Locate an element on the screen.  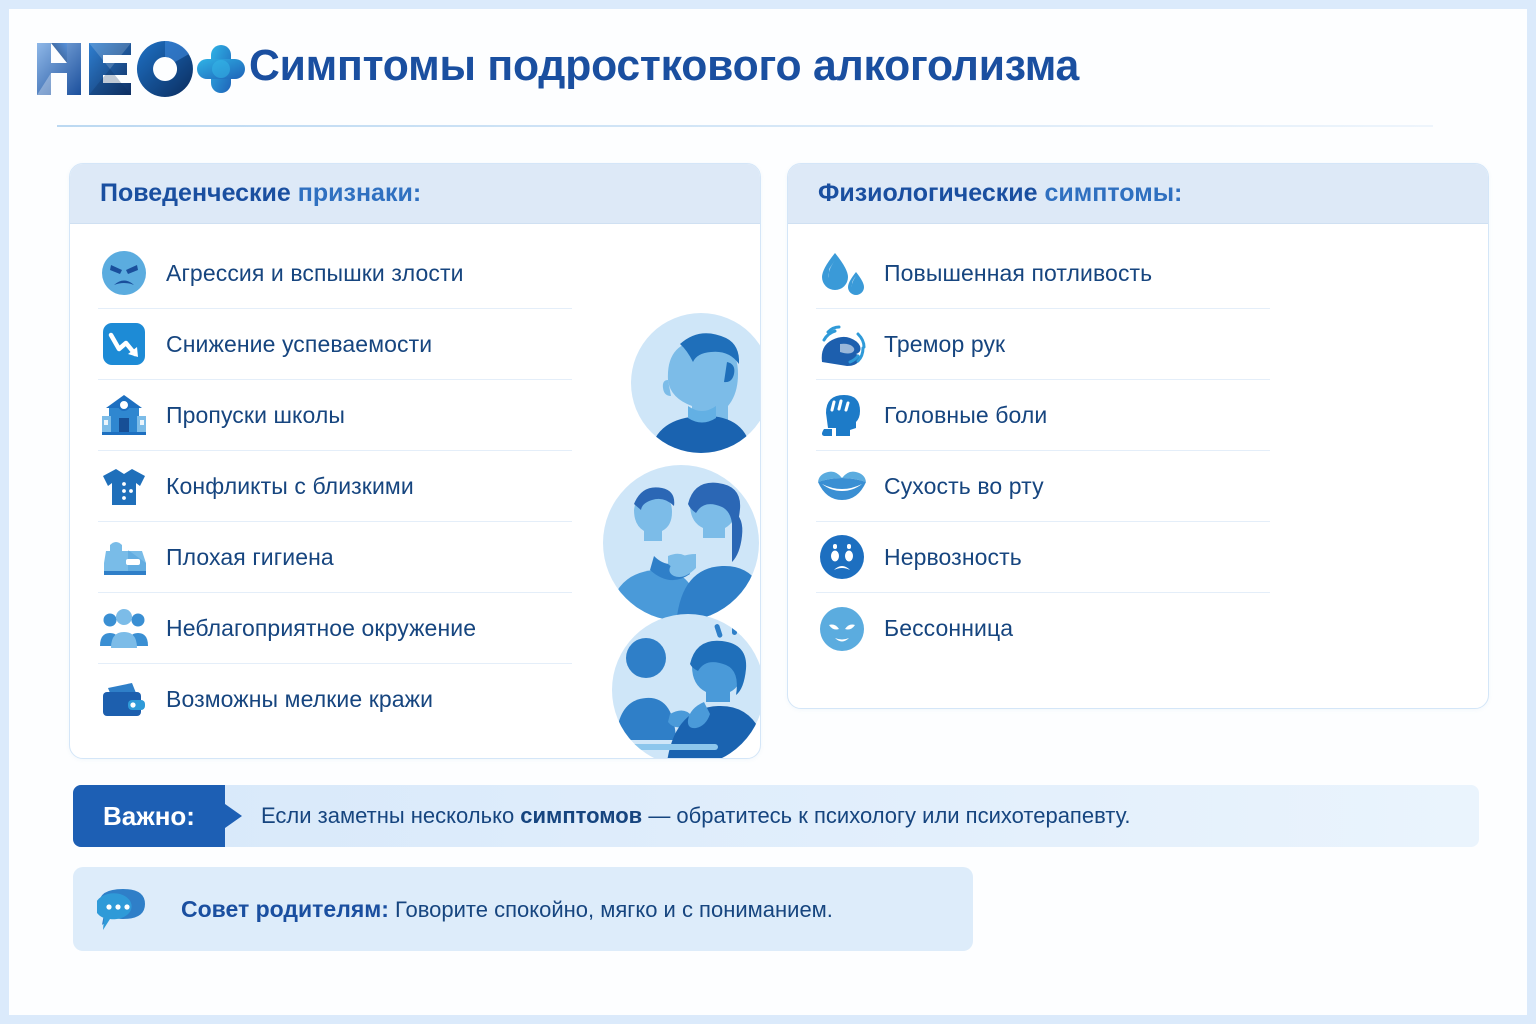
page-header: Симптомы подросткового алкоголизма is located at coordinates (768, 69).